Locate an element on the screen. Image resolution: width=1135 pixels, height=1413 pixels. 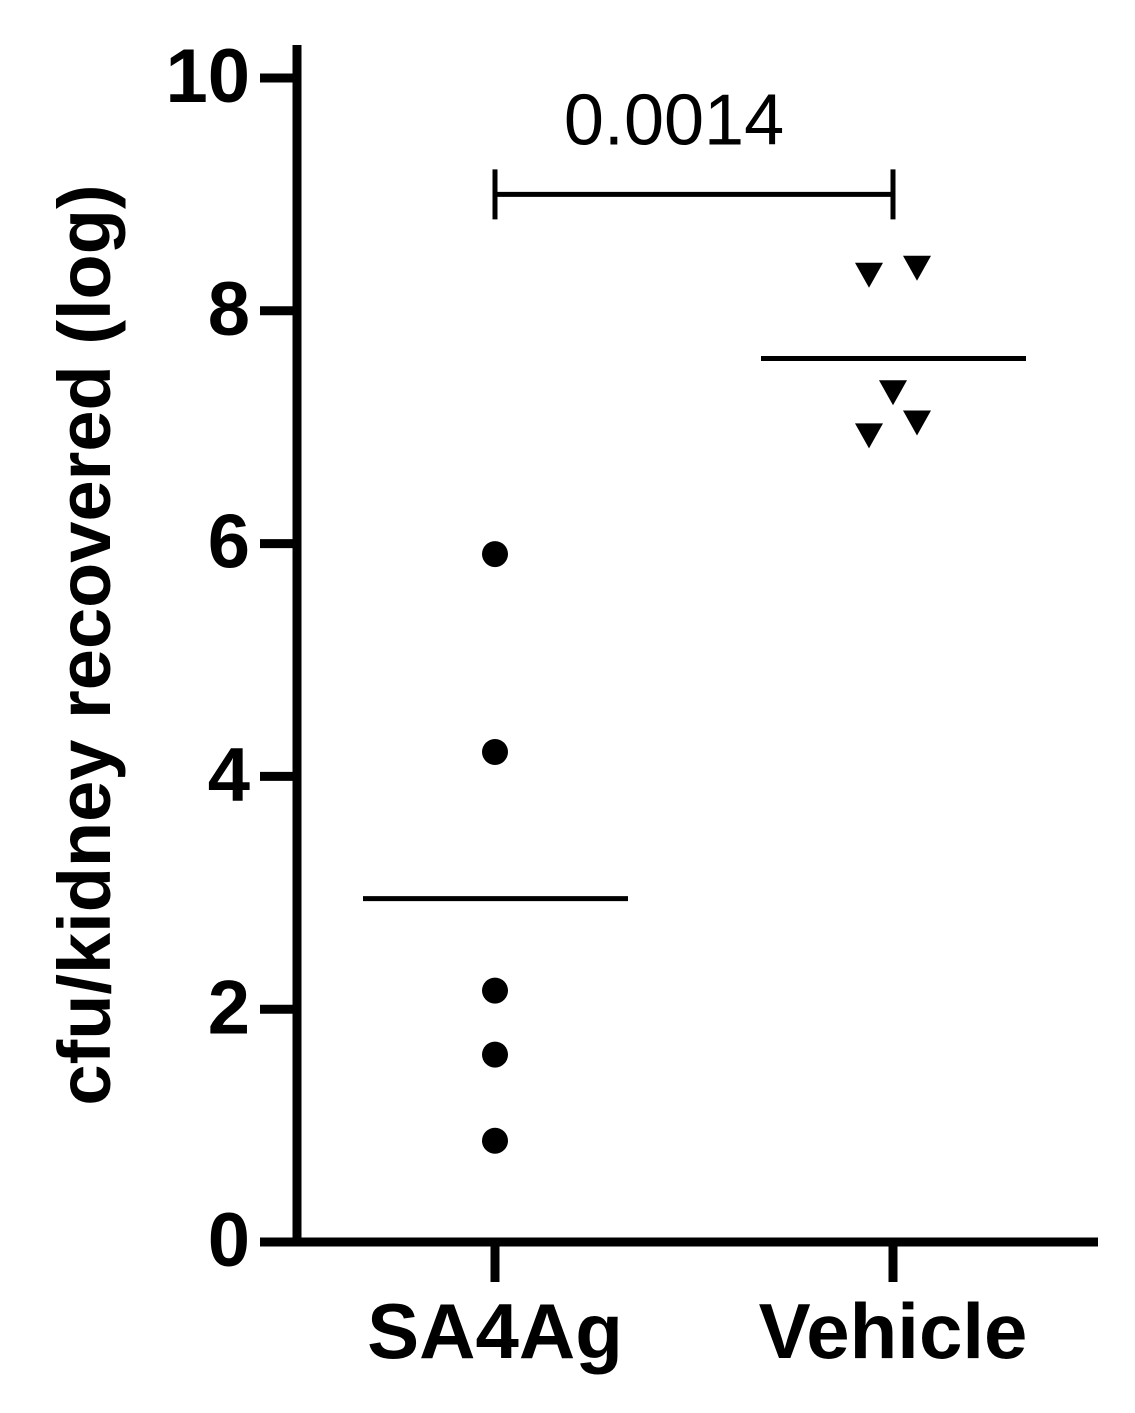
x-tick-label: SA4Ag is located at coordinates (495, 1331).